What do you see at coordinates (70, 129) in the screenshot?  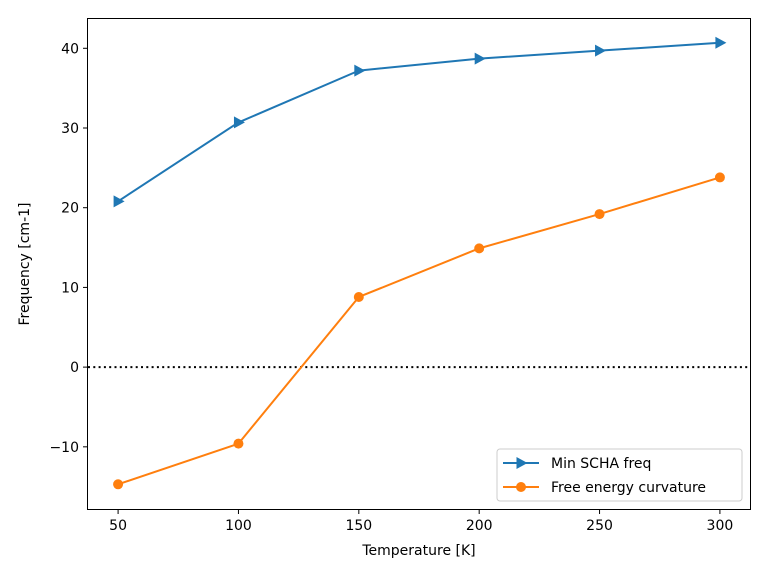 I see `y-tick-label: 30` at bounding box center [70, 129].